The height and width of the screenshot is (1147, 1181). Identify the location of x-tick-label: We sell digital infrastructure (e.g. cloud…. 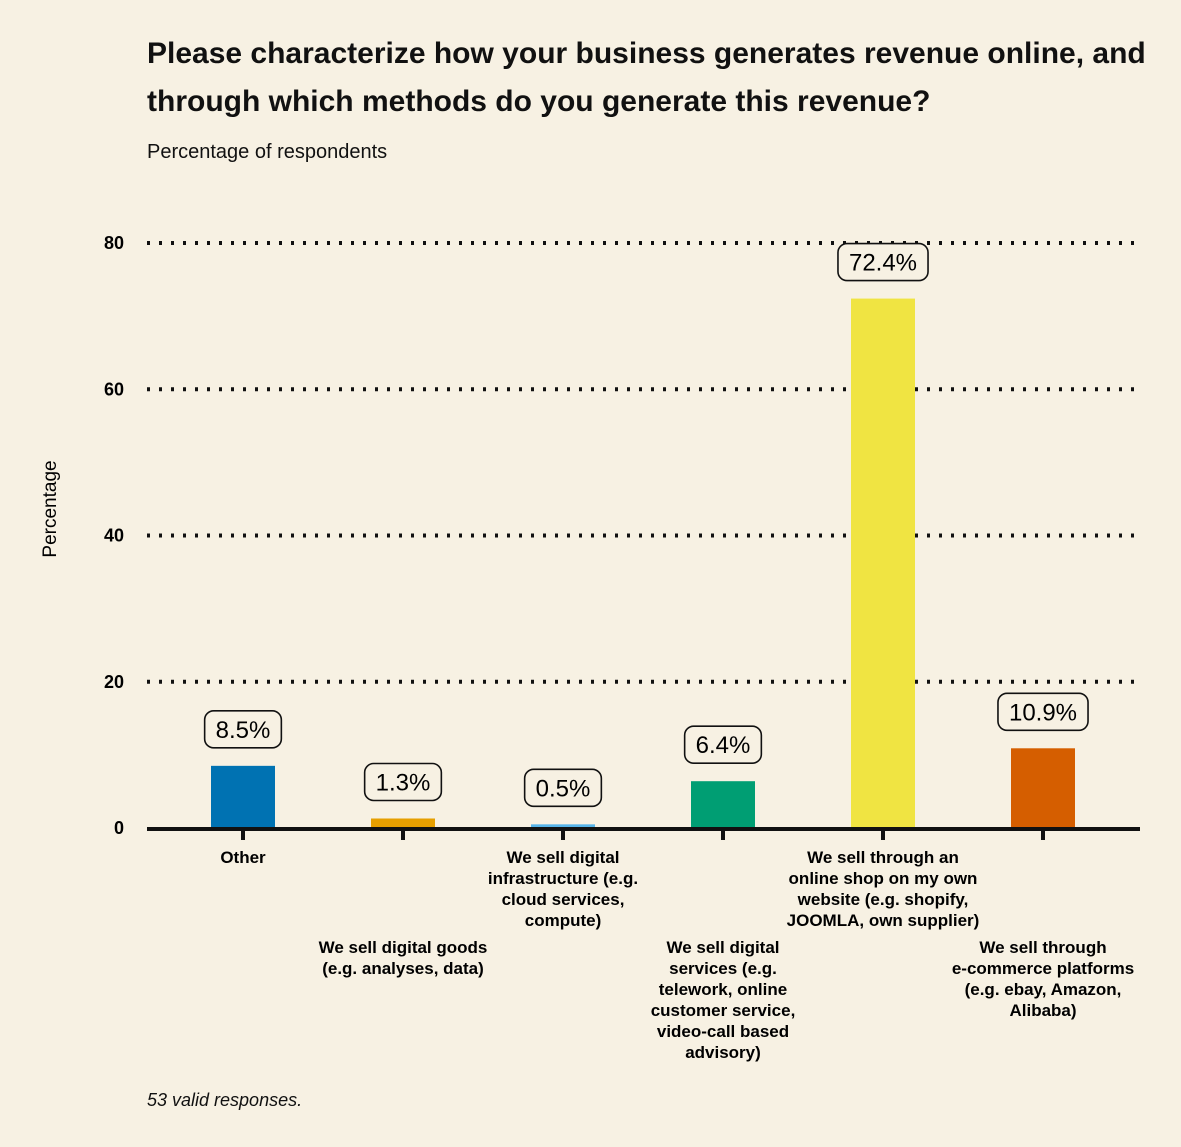
(563, 889).